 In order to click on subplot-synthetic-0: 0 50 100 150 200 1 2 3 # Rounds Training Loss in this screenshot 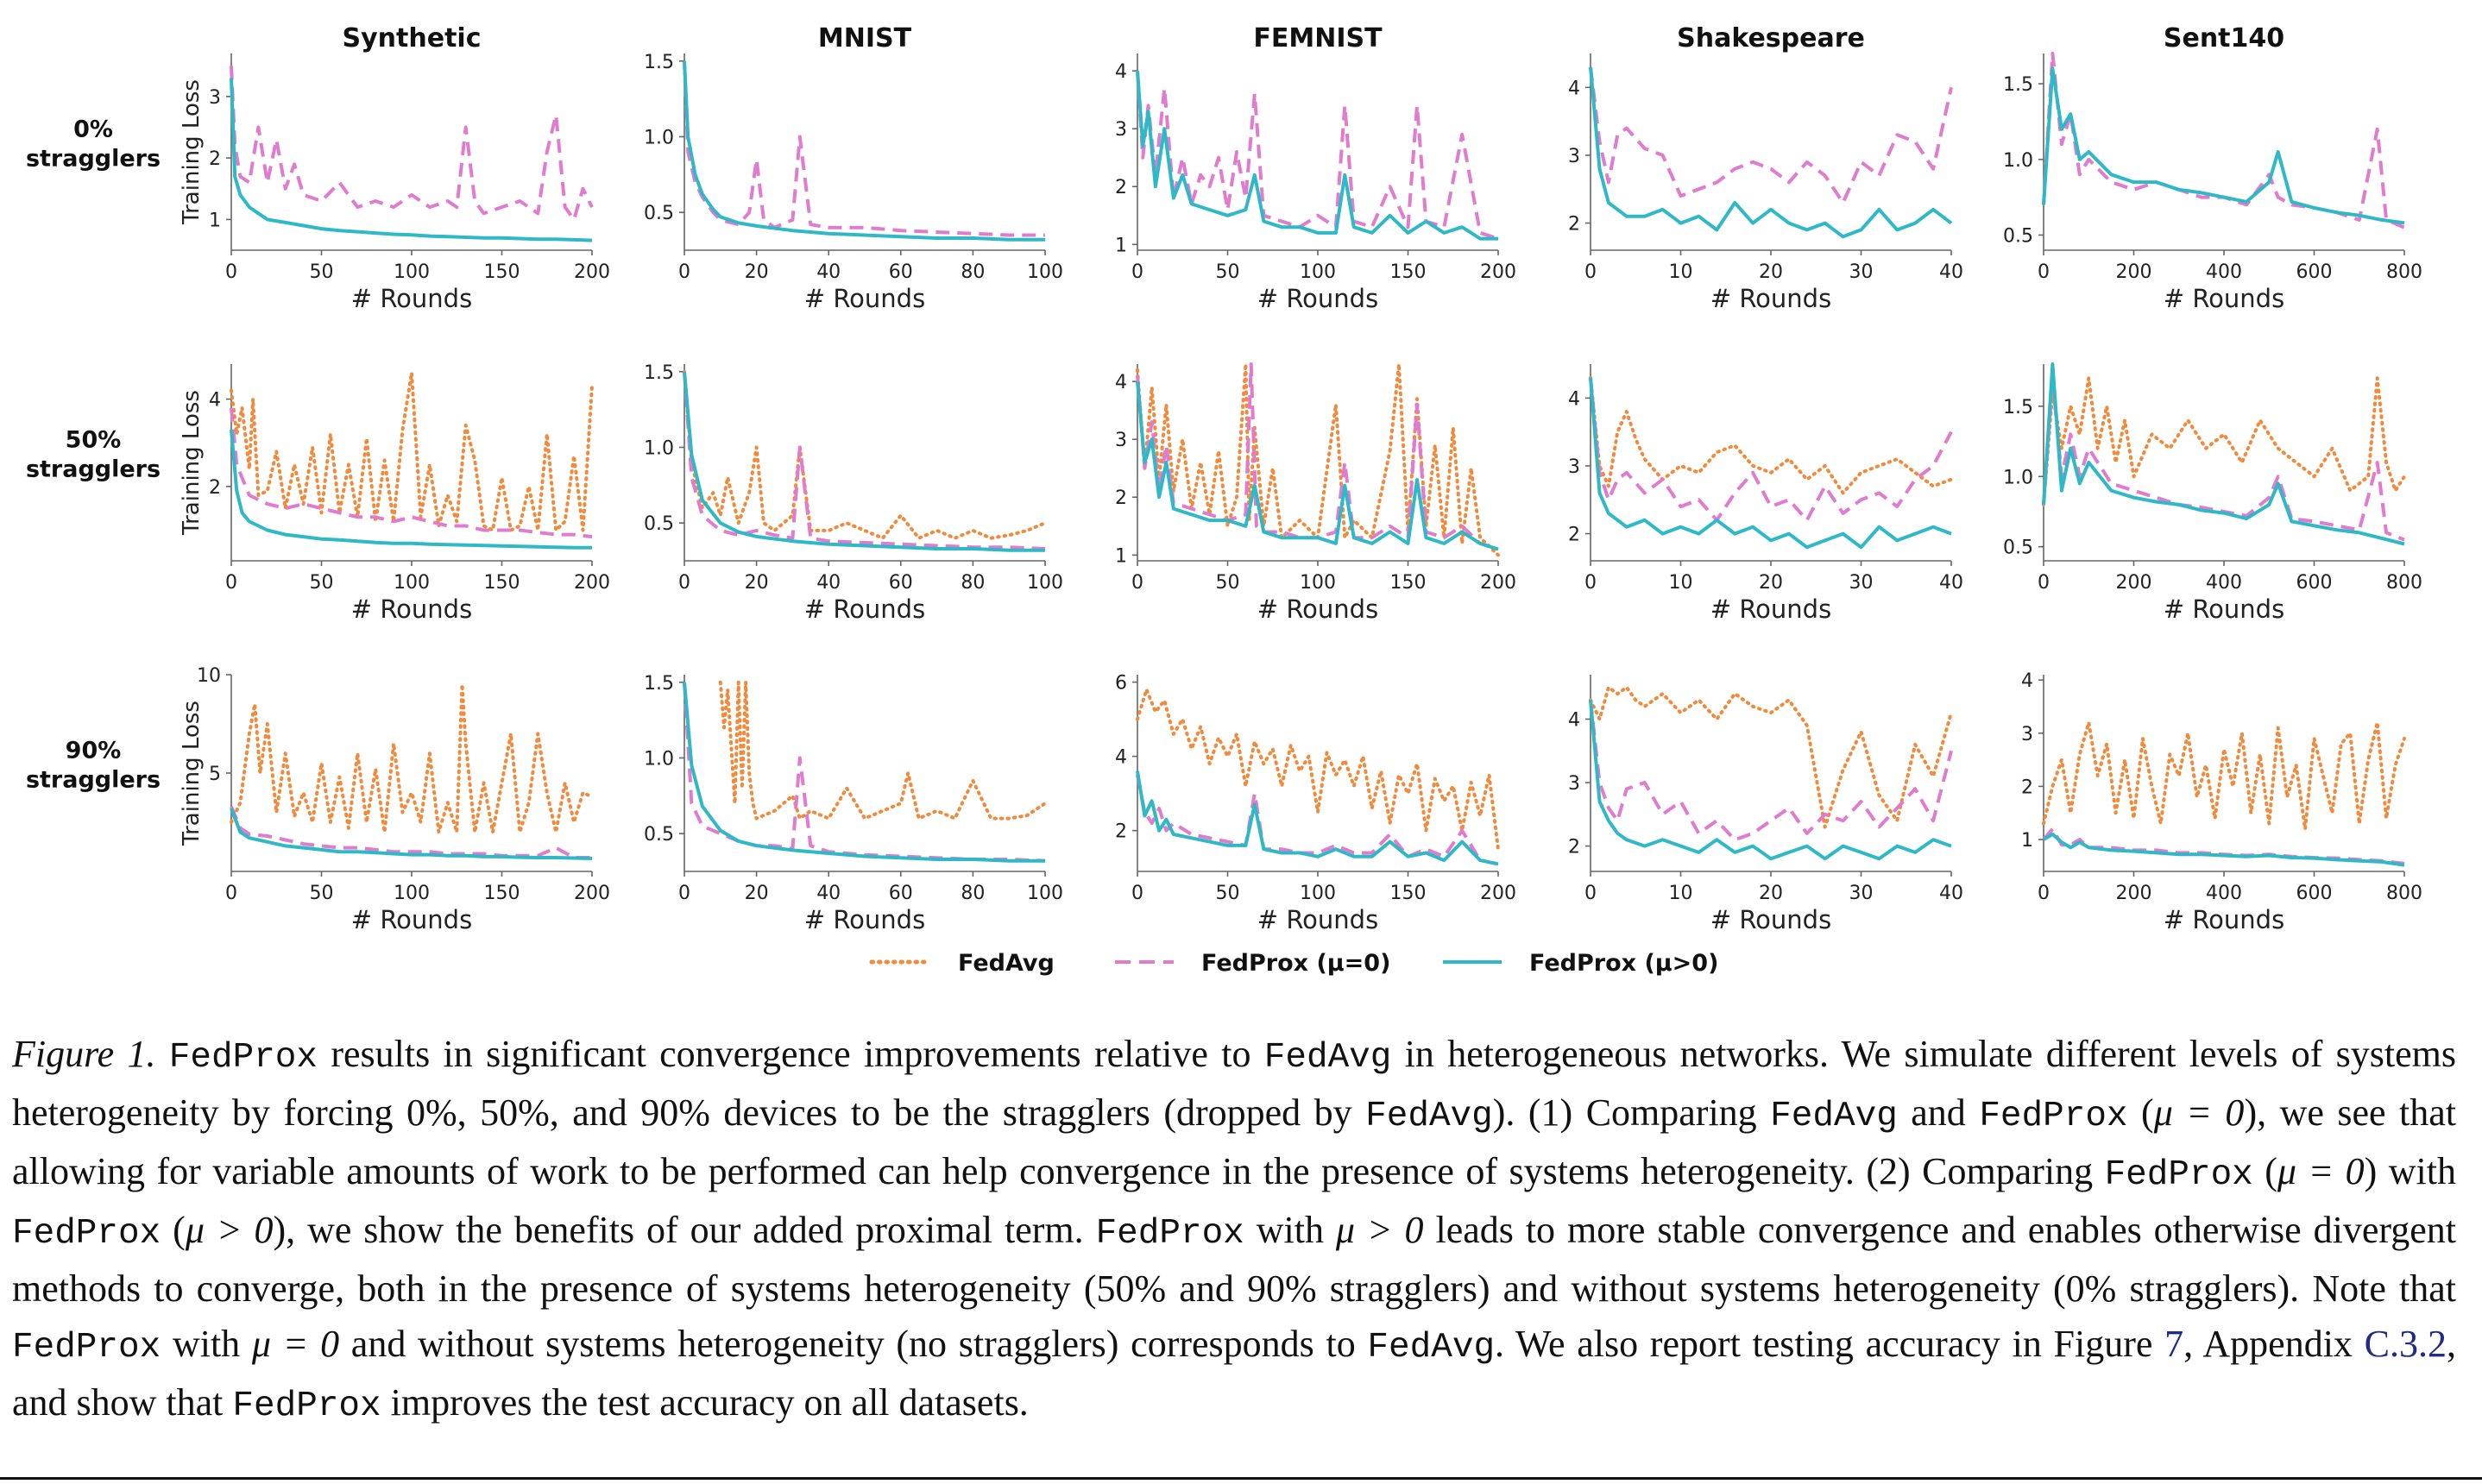, I will do `click(394, 183)`.